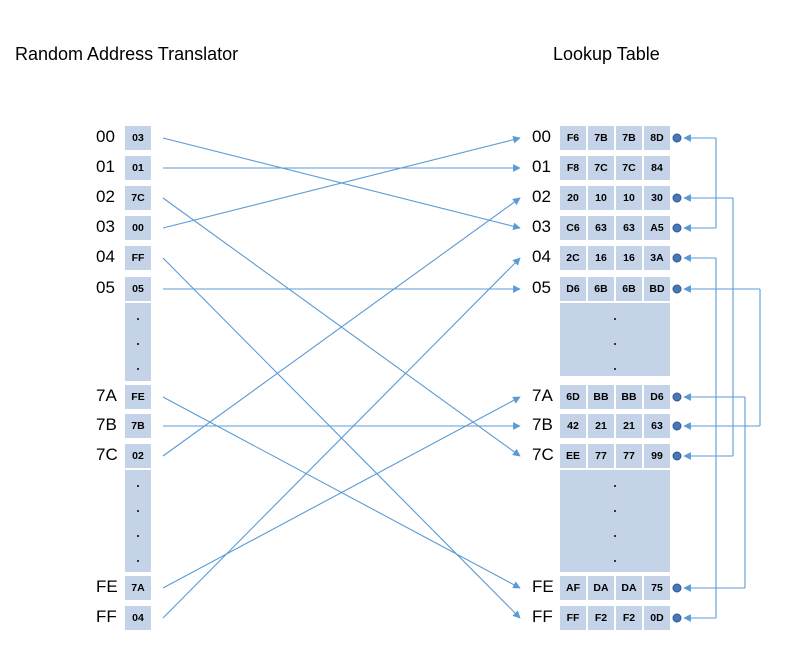 Image resolution: width=785 pixels, height=666 pixels. What do you see at coordinates (543, 454) in the screenshot?
I see `lookup-addr-label: 7C` at bounding box center [543, 454].